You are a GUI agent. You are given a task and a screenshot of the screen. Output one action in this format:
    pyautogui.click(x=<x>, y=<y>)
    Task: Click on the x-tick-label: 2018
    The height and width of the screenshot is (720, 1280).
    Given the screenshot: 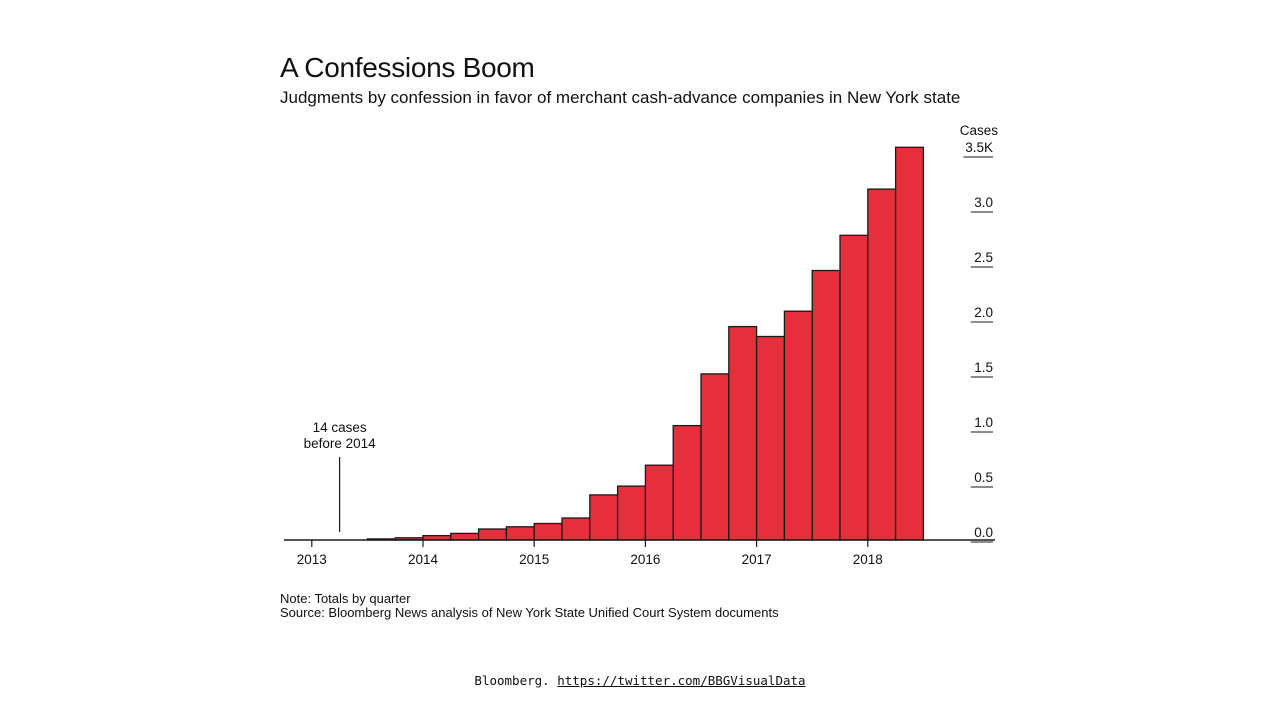 What is the action you would take?
    pyautogui.click(x=868, y=559)
    